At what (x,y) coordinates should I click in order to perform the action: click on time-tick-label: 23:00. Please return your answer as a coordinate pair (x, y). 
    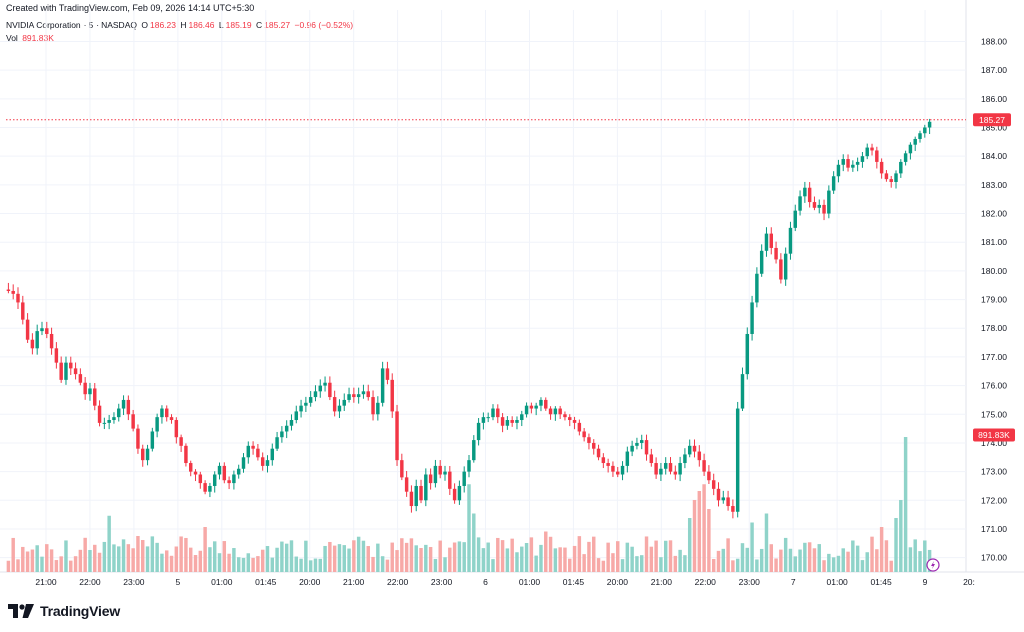
    Looking at the image, I should click on (442, 582).